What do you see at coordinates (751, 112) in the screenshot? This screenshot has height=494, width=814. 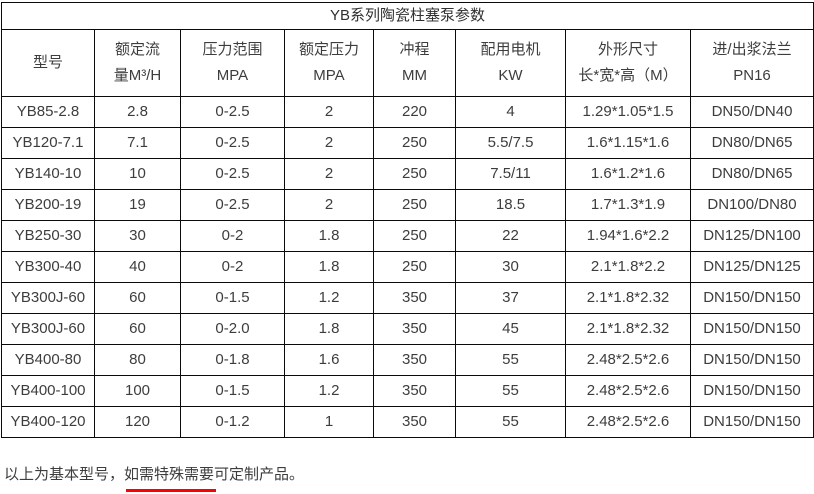 I see `table-cell: DN50/DN40` at bounding box center [751, 112].